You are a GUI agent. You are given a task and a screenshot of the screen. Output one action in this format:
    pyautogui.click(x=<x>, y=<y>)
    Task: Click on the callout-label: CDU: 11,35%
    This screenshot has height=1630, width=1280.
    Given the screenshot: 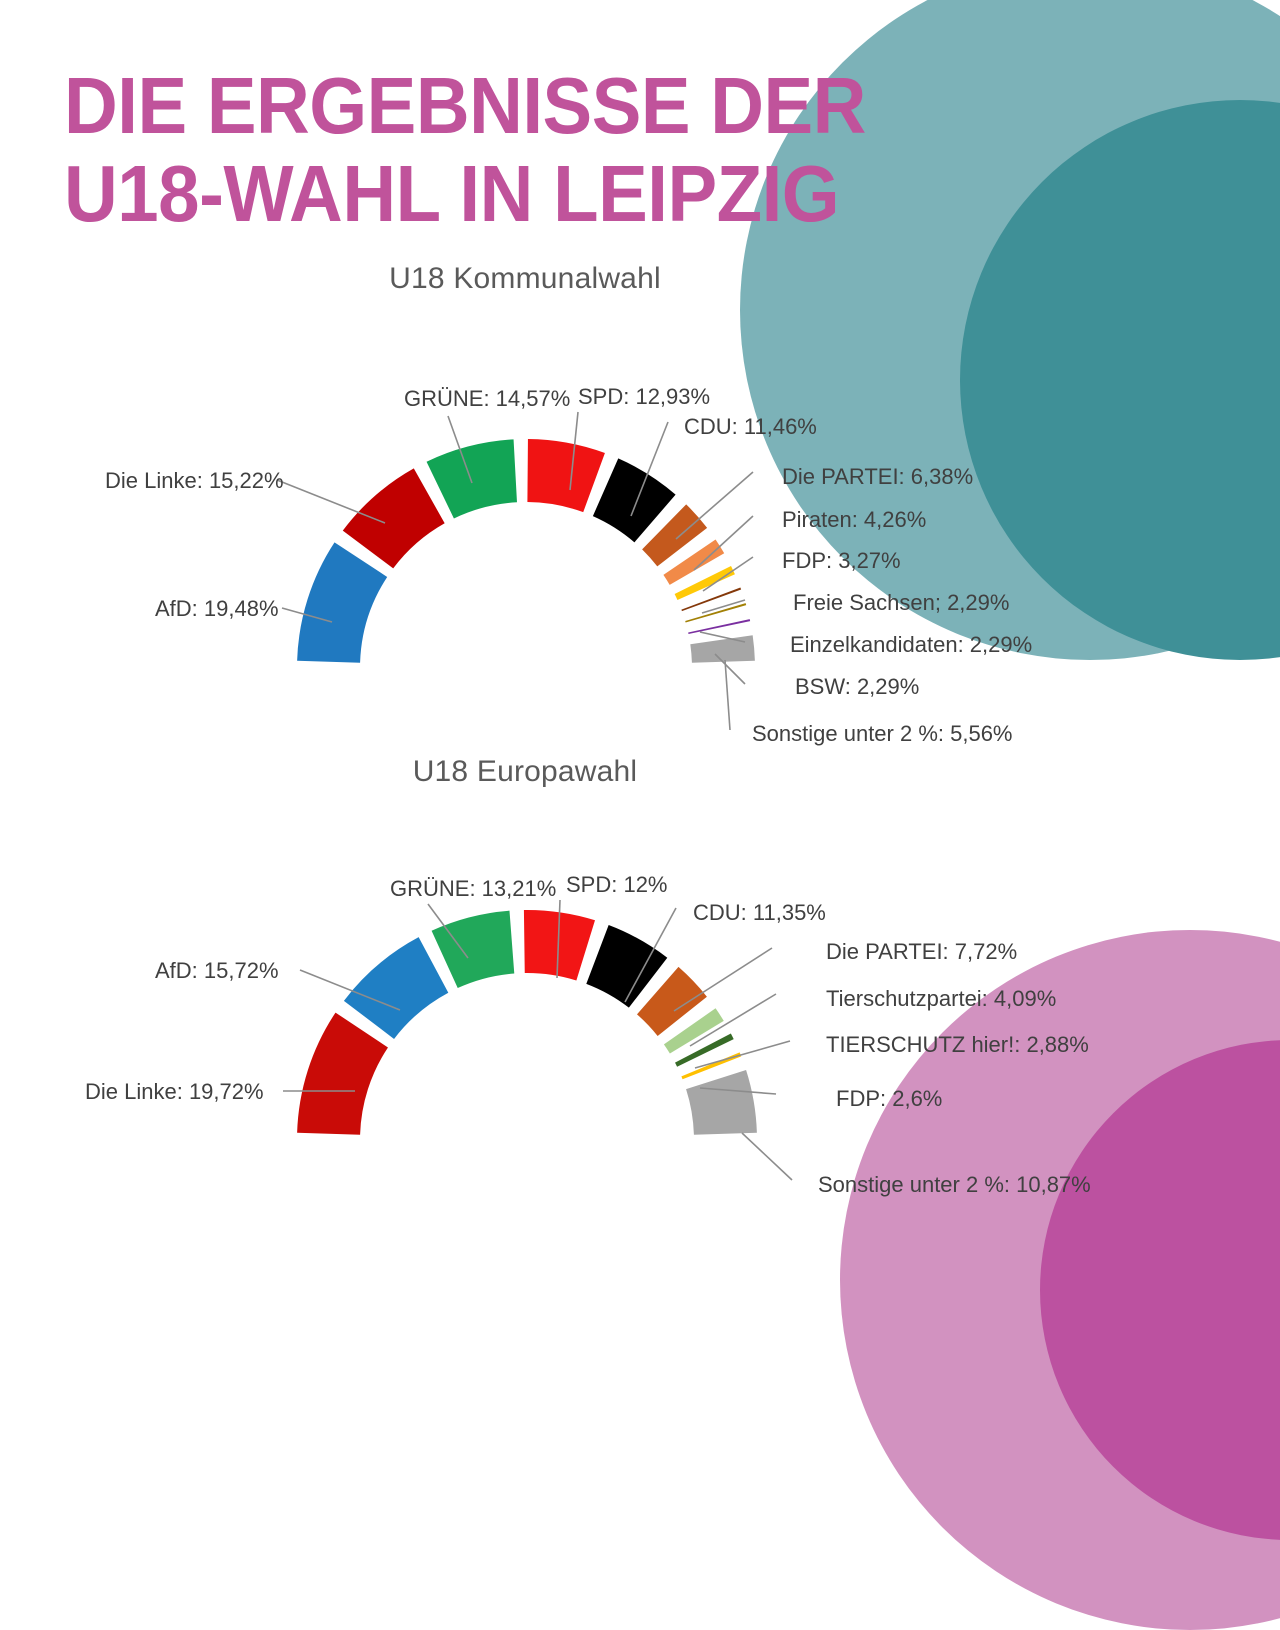 What is the action you would take?
    pyautogui.click(x=759, y=912)
    